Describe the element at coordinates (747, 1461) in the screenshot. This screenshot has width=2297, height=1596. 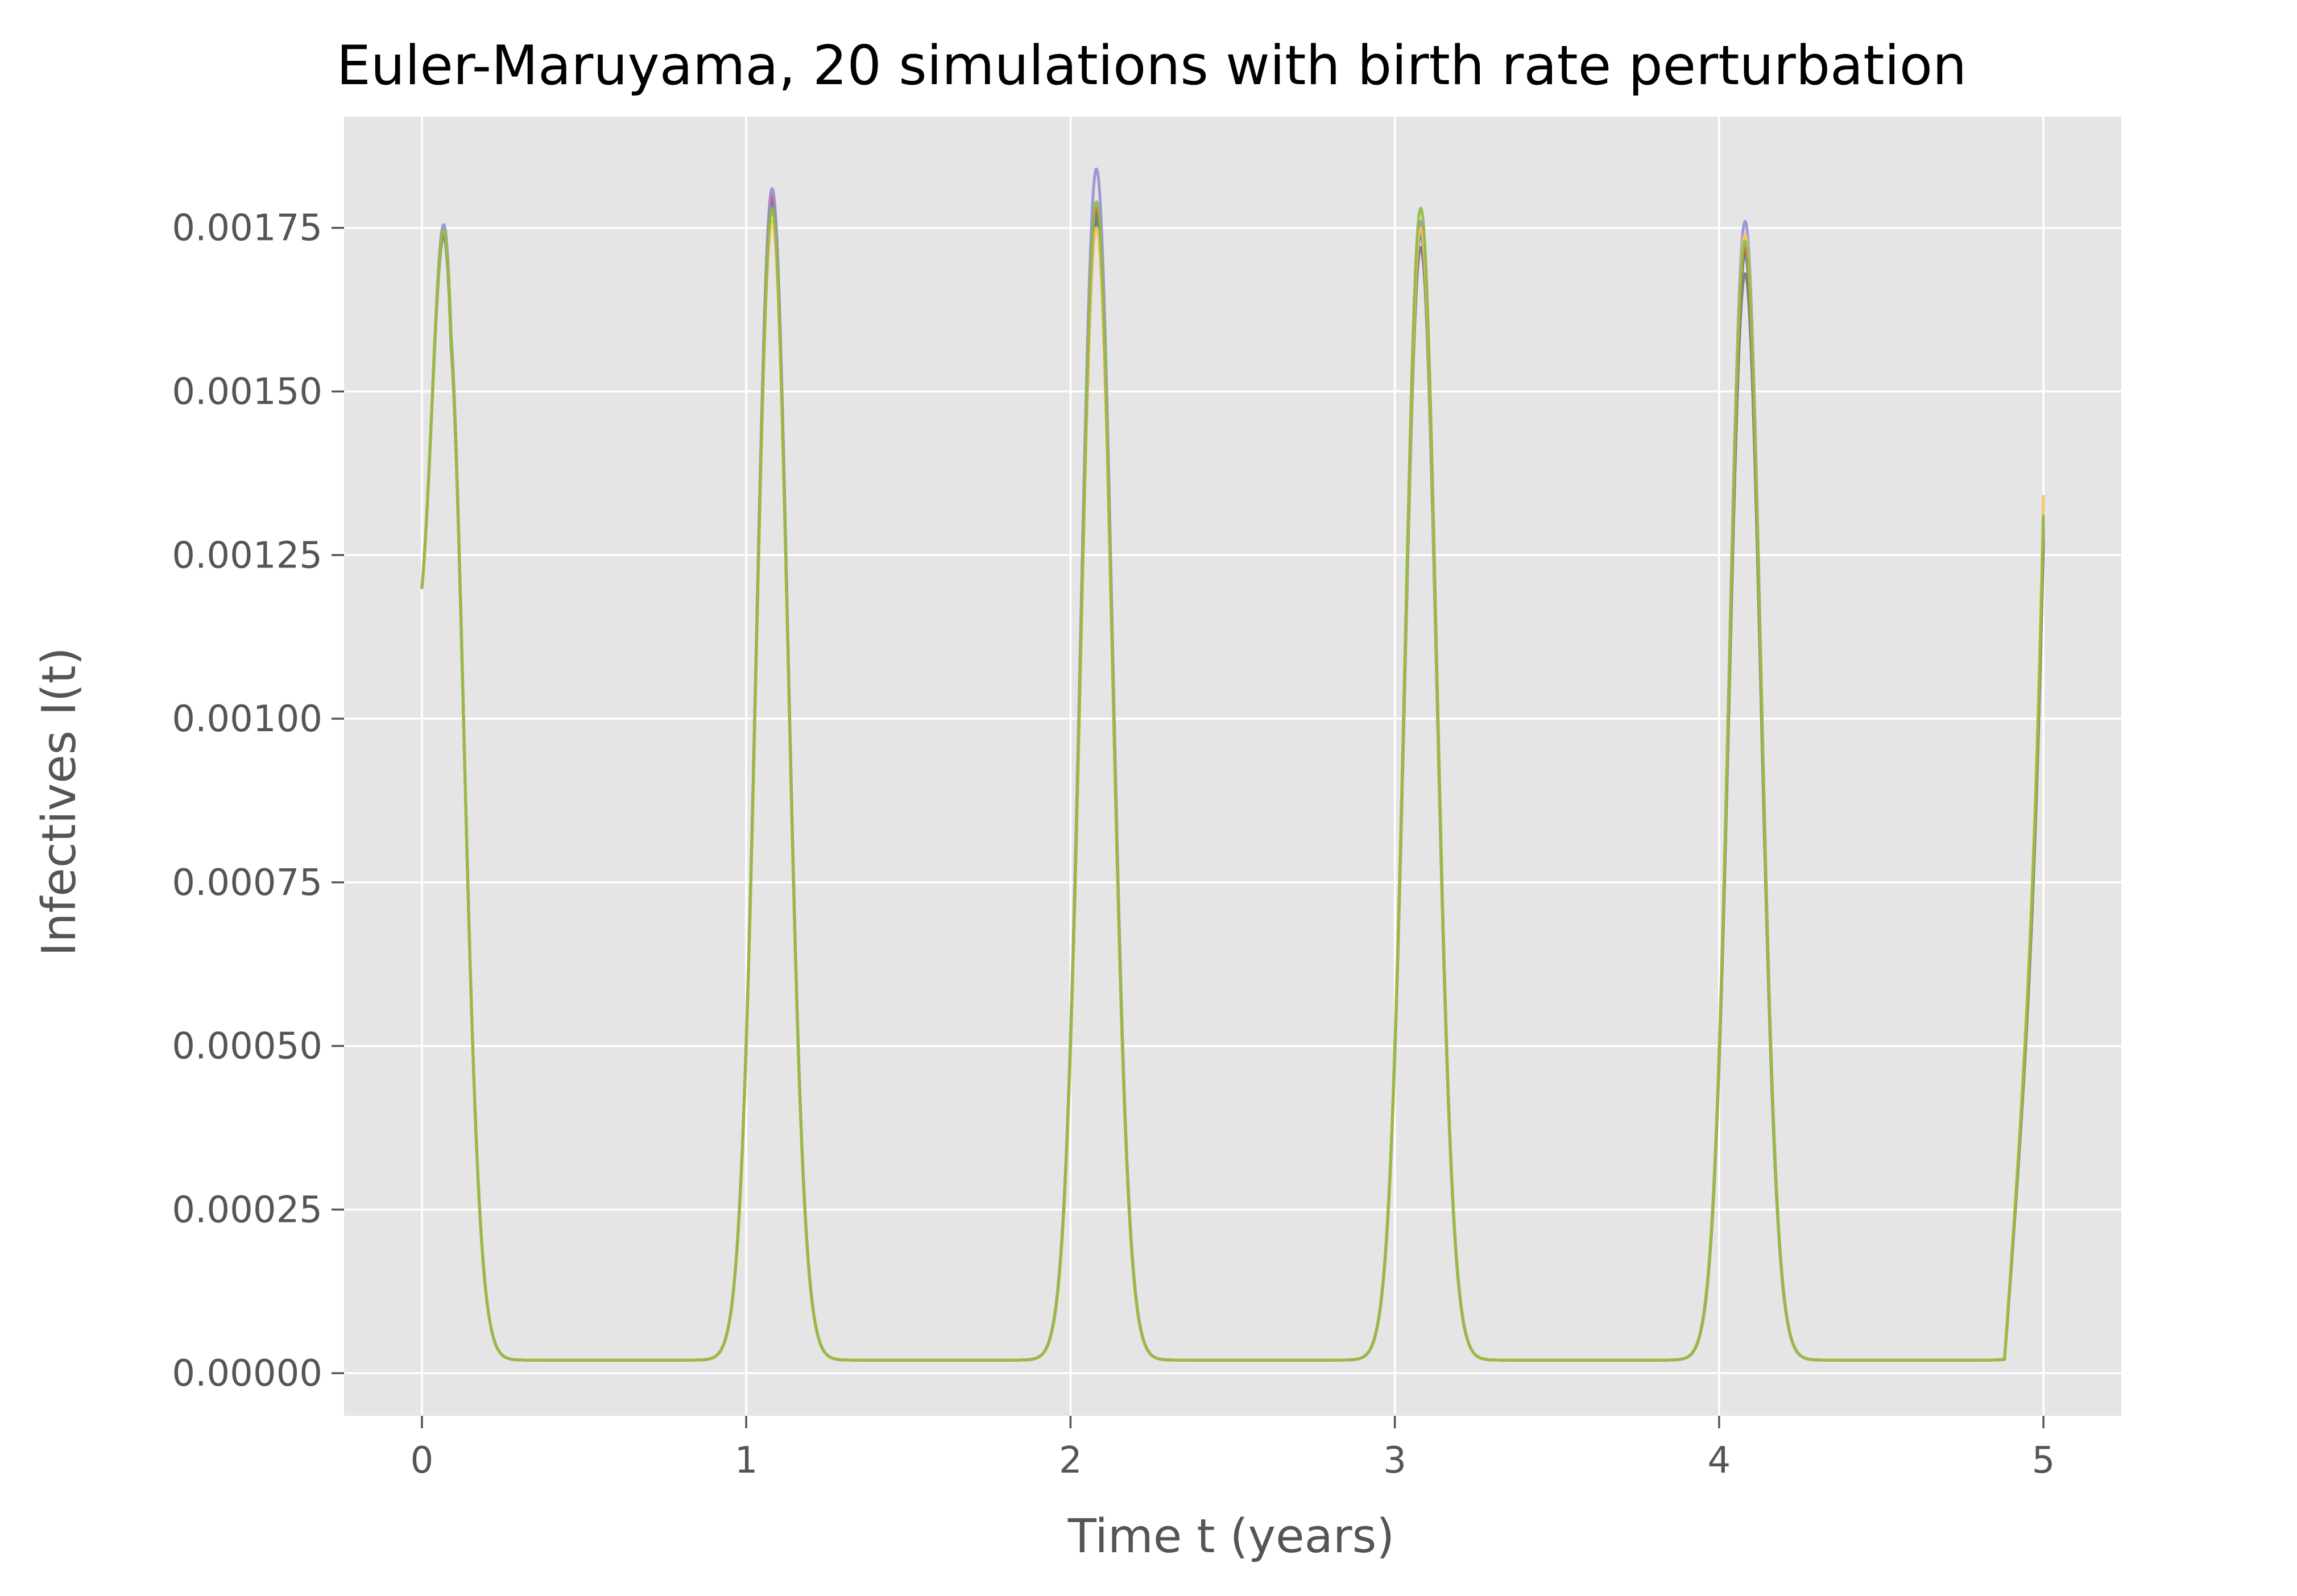
I see `x-tick-label: 1` at that location.